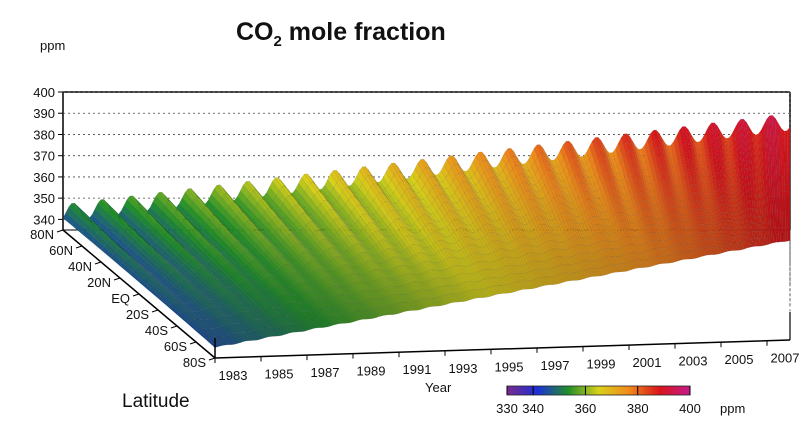 This screenshot has width=805, height=431. Describe the element at coordinates (44, 113) in the screenshot. I see `z-tick-label: 390` at that location.